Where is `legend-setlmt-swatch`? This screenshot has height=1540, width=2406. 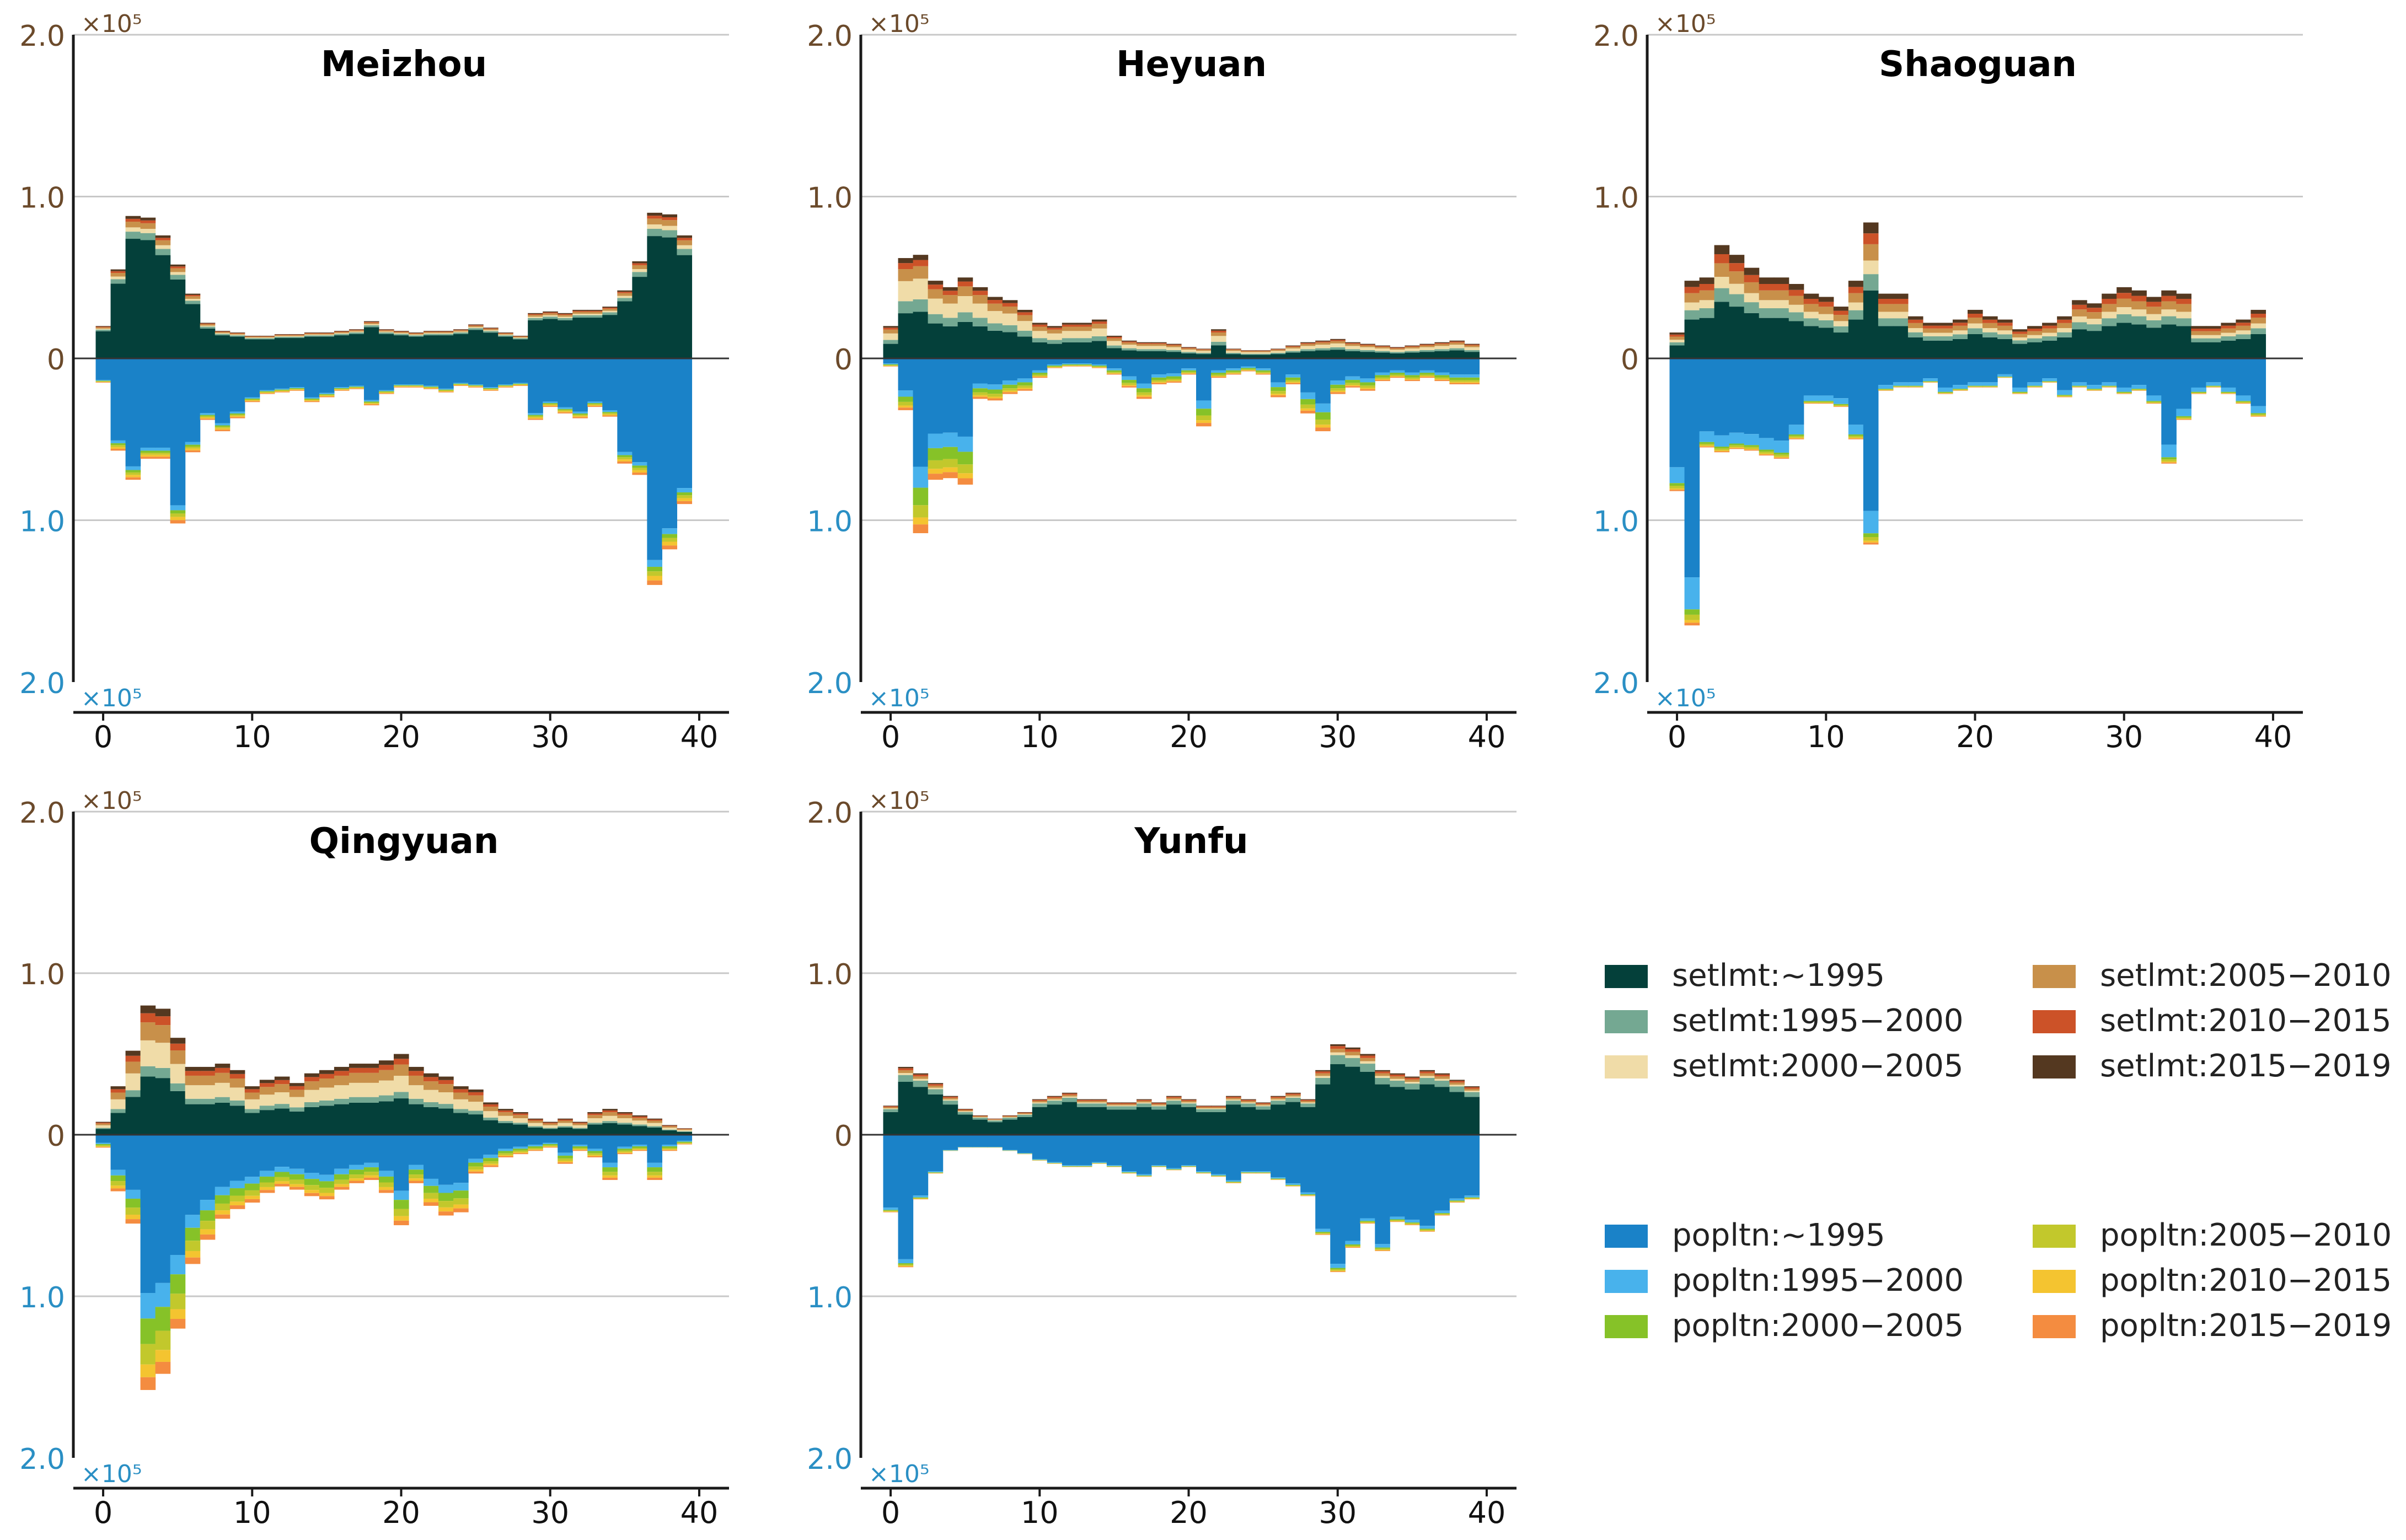
legend-setlmt-swatch is located at coordinates (2054, 976).